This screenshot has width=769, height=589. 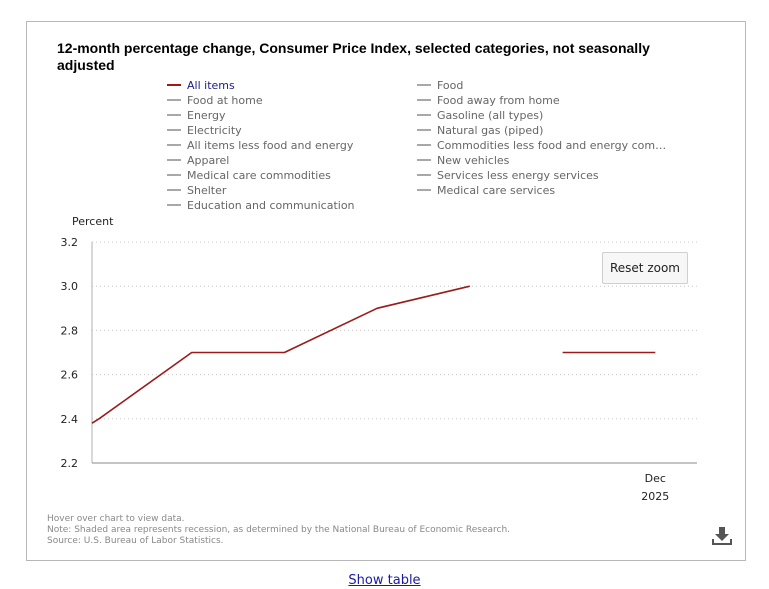 I want to click on y-tick-label: 3.2, so click(x=70, y=242).